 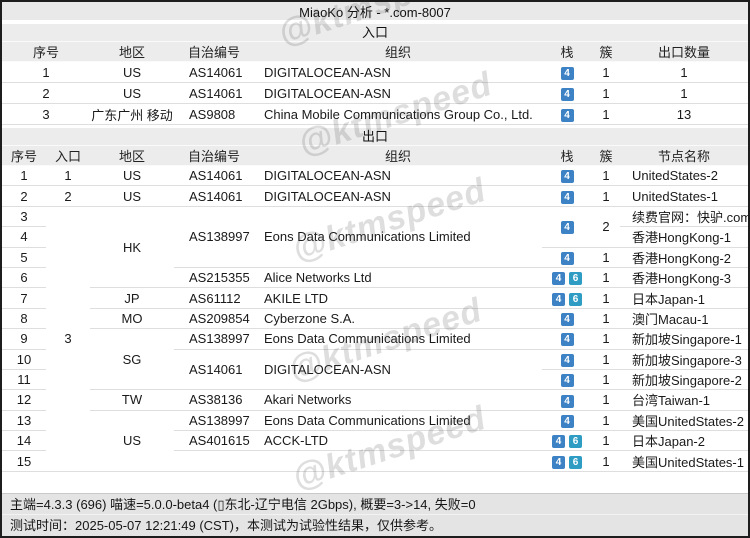 What do you see at coordinates (684, 237) in the screenshot?
I see `node-cell: 香港HongKong-1` at bounding box center [684, 237].